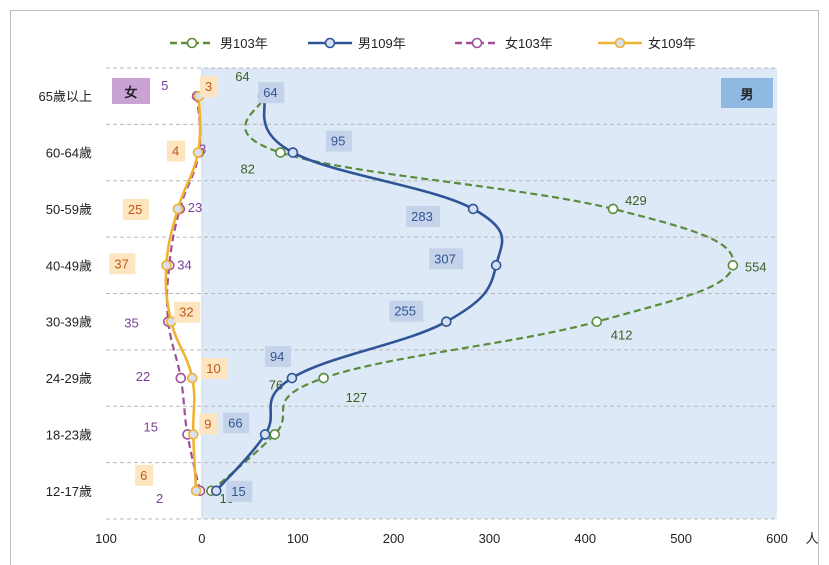 The width and height of the screenshot is (829, 565). I want to click on series-1-data-label-3: 255, so click(405, 311).